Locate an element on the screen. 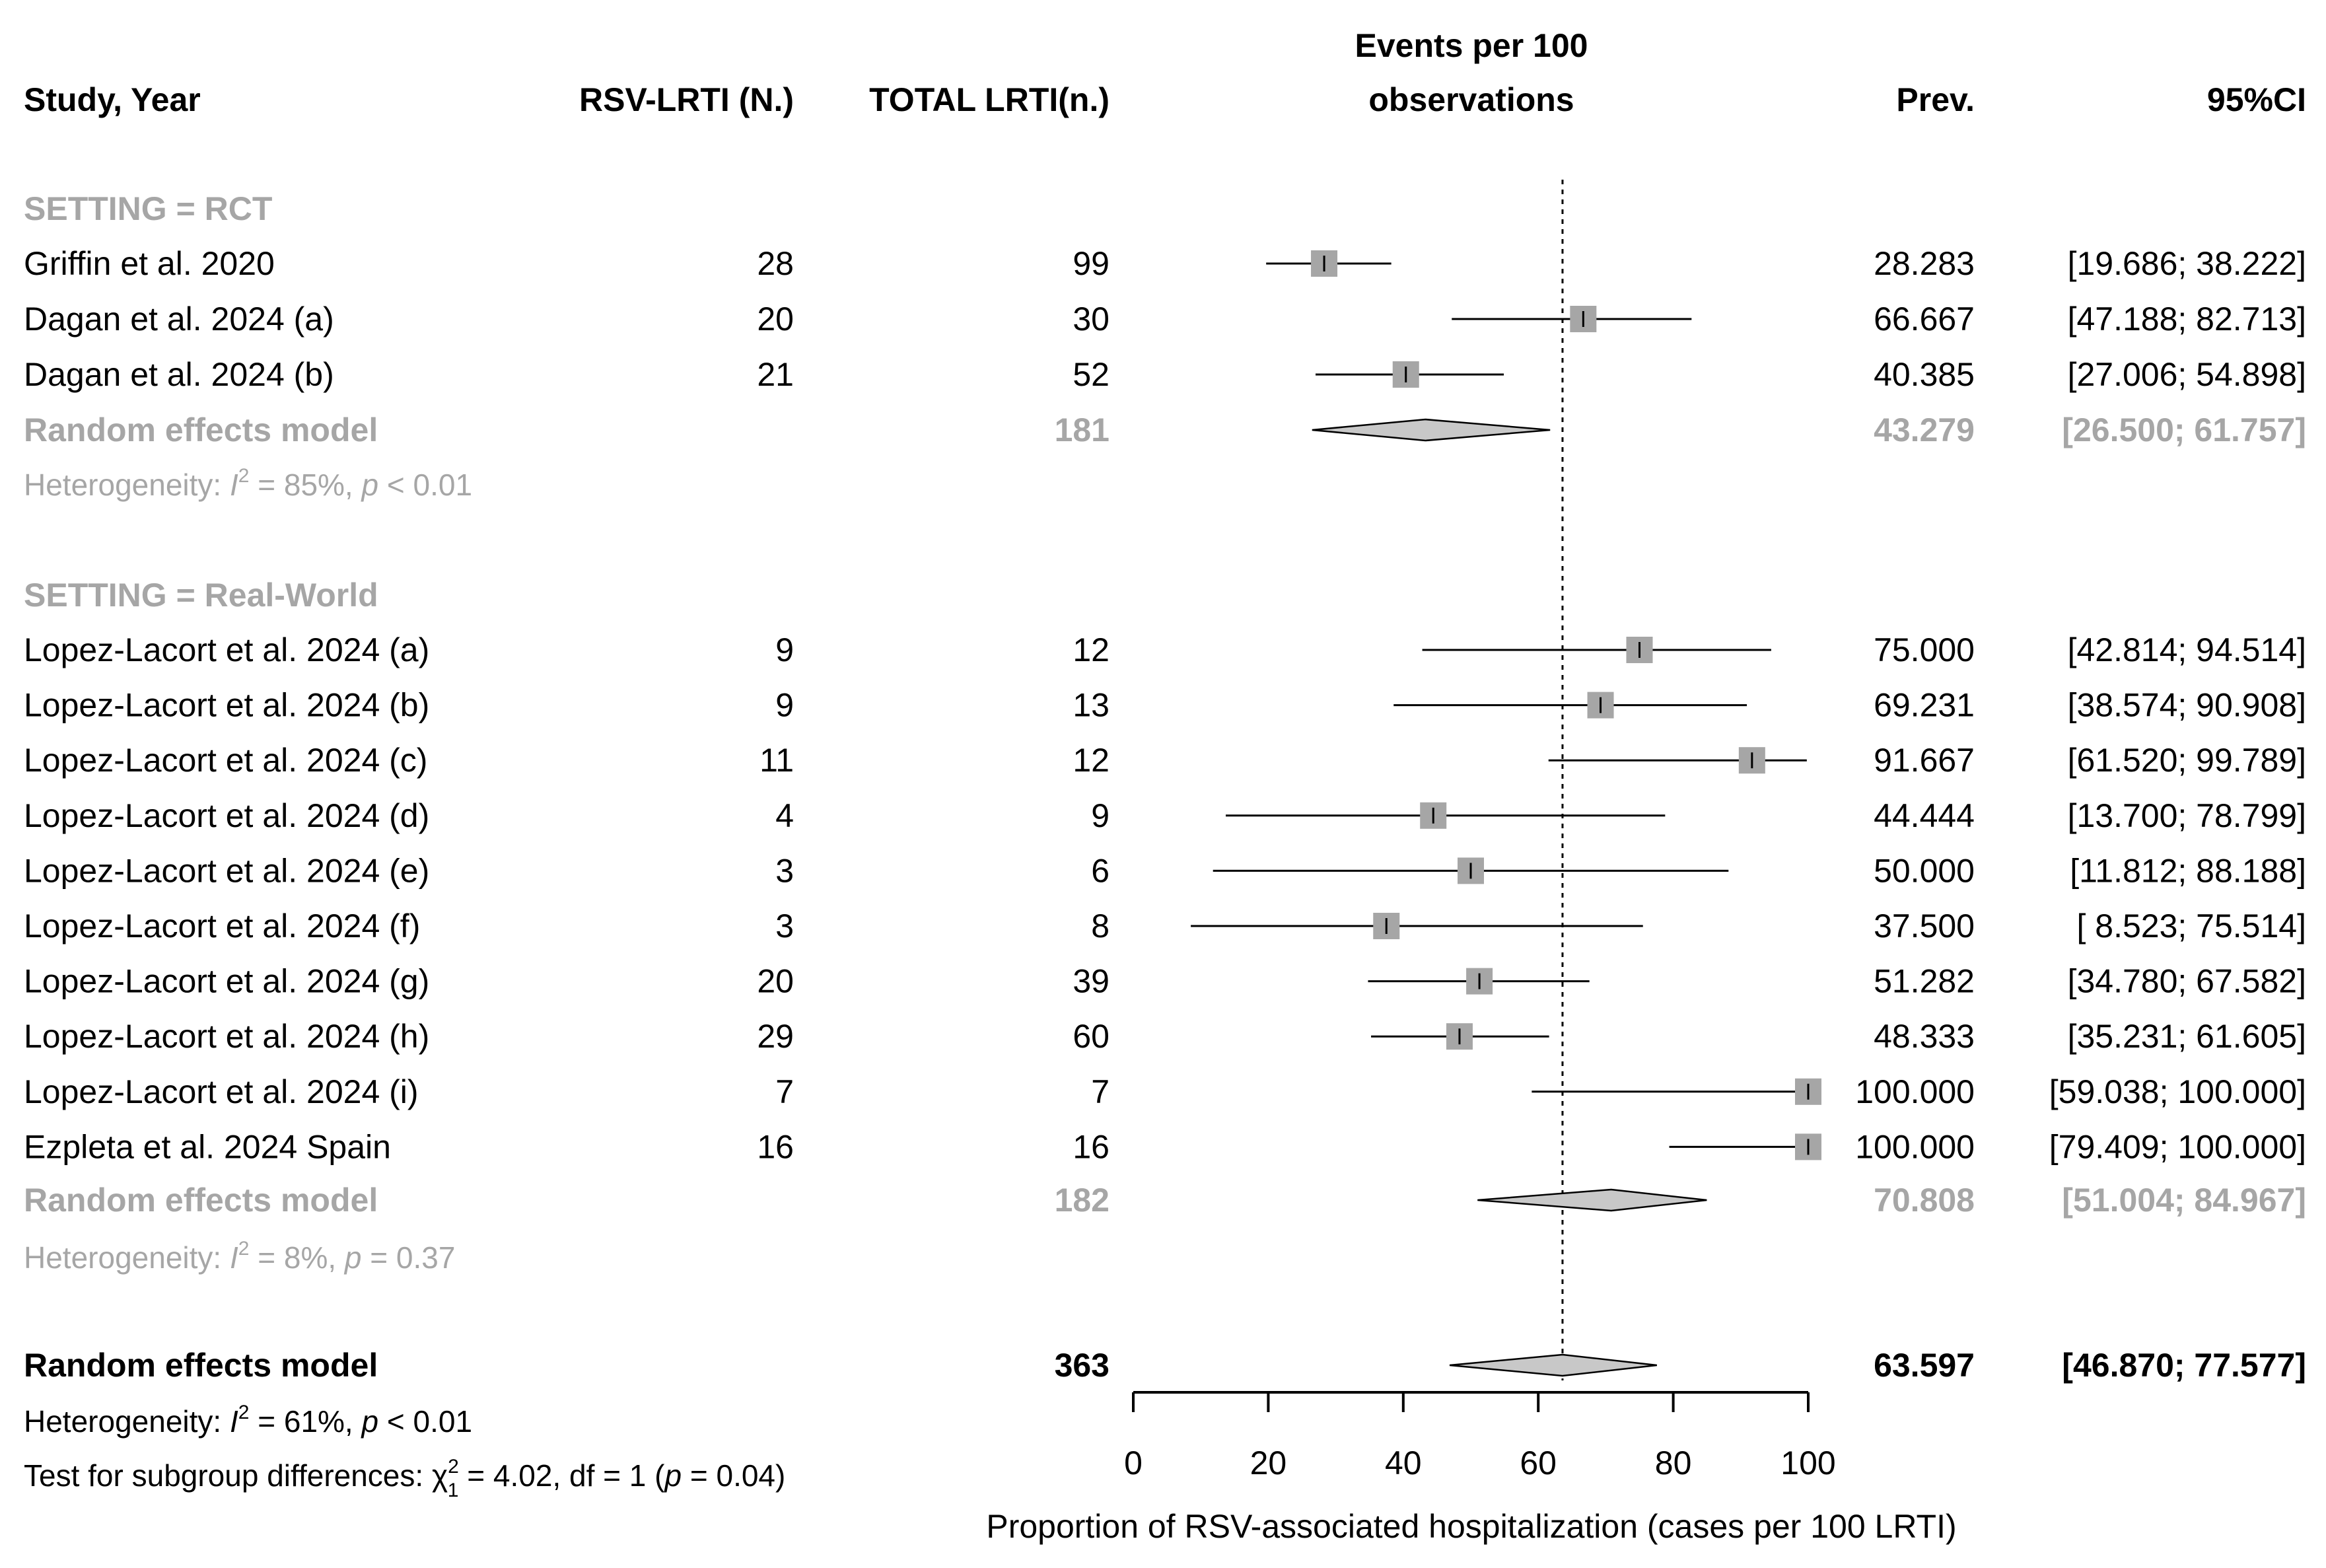 The width and height of the screenshot is (2326, 1568). subgroup-test-stat: = 4.02, df = 1 ( is located at coordinates (561, 1475).